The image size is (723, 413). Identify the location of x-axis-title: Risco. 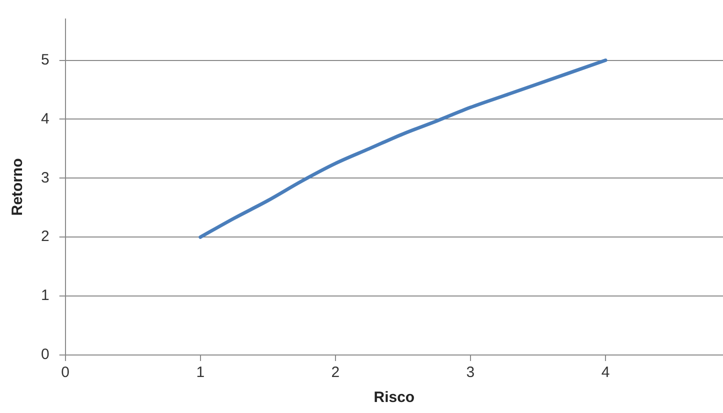
(394, 397).